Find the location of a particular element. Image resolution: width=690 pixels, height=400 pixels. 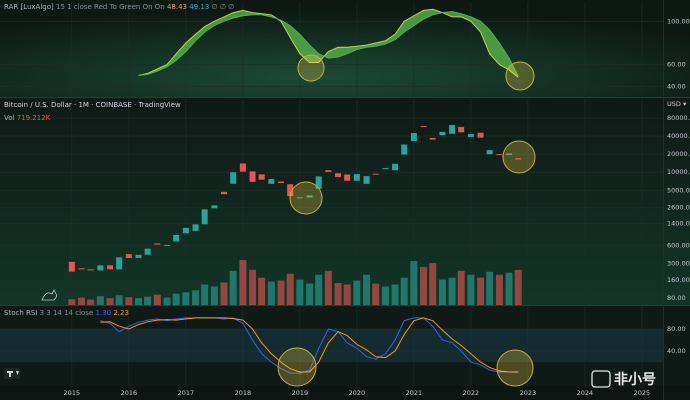

y-tick-label: 2600.00 is located at coordinates (678, 207).